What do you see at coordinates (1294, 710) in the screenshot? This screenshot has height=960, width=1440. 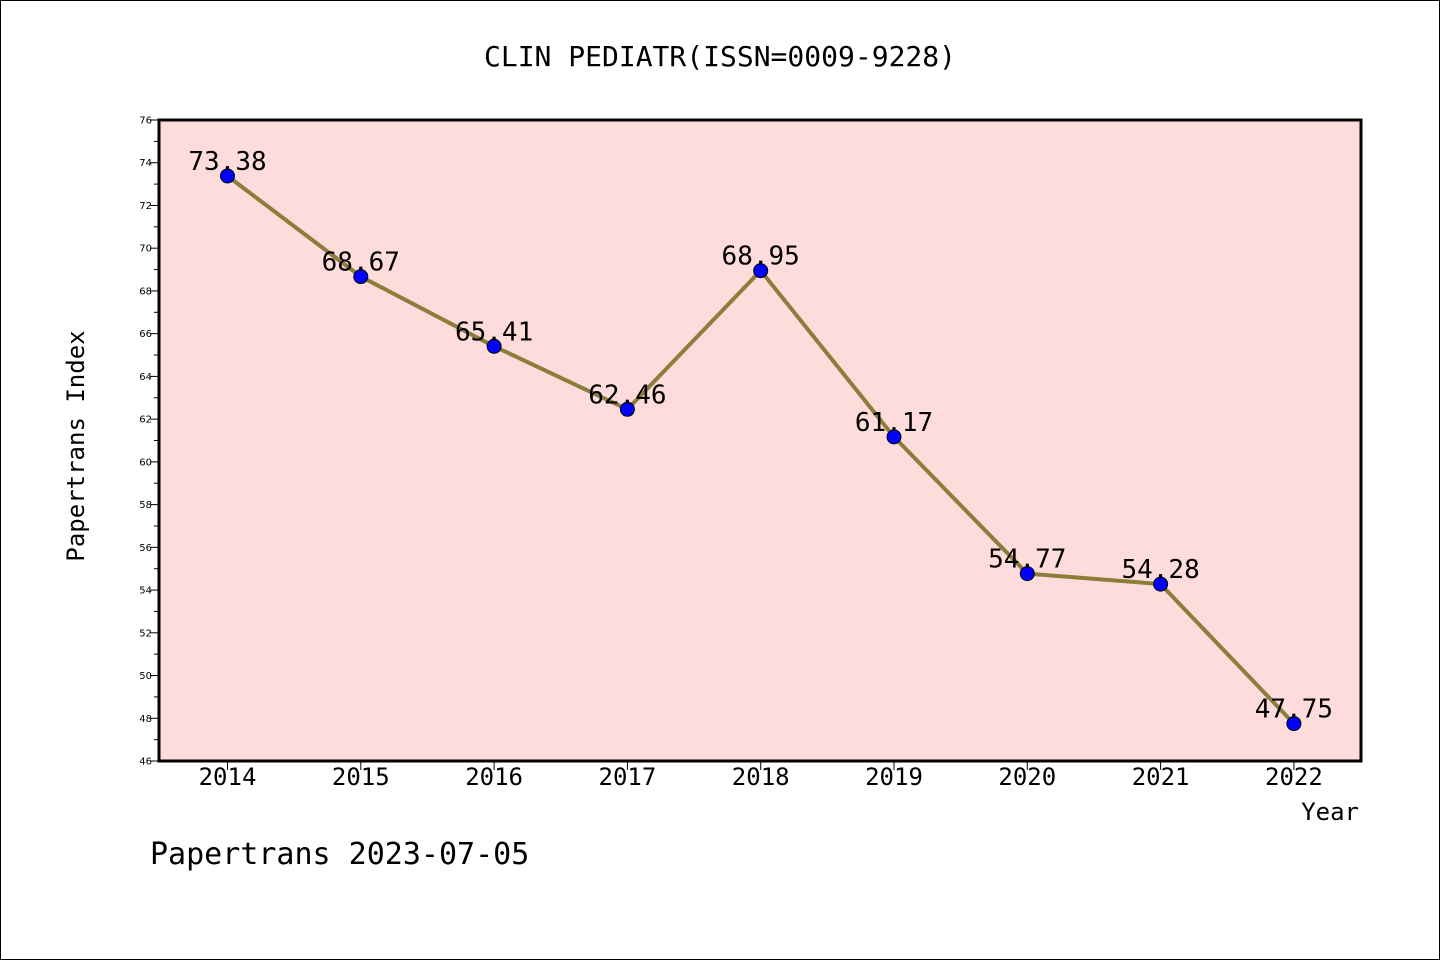 I see `data-label: 47.75` at bounding box center [1294, 710].